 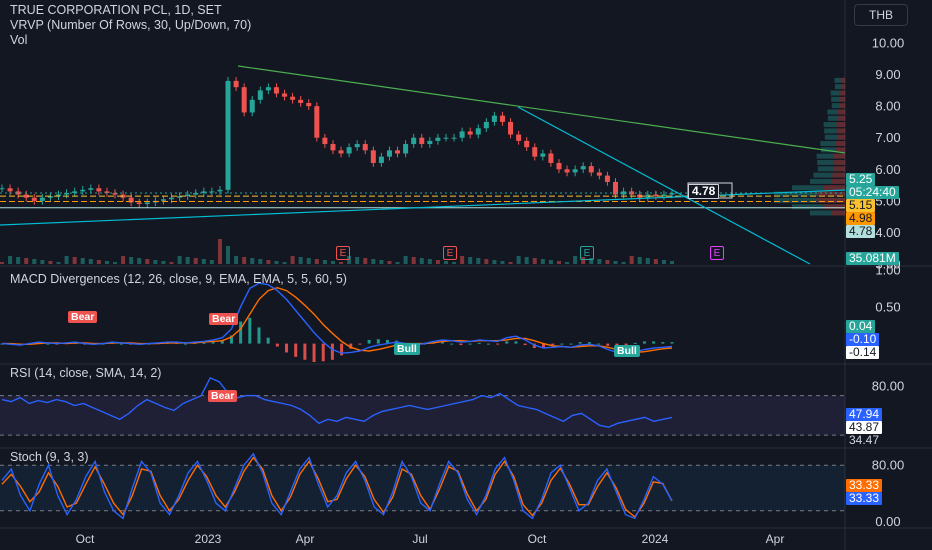 What do you see at coordinates (863, 352) in the screenshot?
I see `macd-signal-tag: -0.14` at bounding box center [863, 352].